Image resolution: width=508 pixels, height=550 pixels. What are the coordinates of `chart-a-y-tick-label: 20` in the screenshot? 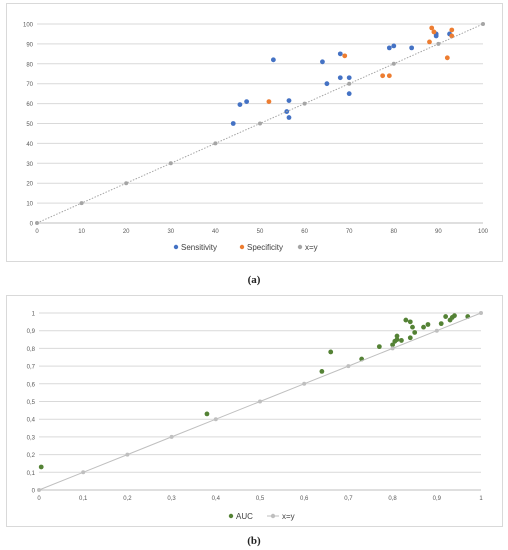 It's located at (29, 185).